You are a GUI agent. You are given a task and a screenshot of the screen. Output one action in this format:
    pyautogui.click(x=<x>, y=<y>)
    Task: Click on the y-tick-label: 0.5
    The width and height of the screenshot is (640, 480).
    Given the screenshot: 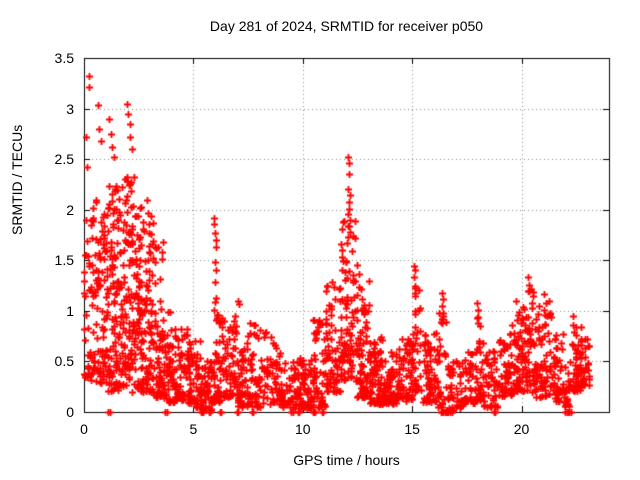 What is the action you would take?
    pyautogui.click(x=64, y=361)
    